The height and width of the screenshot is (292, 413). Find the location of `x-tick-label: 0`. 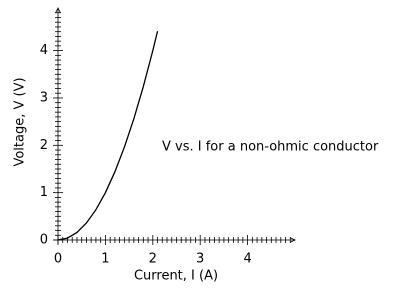

x-tick-label: 0 is located at coordinates (58, 259).